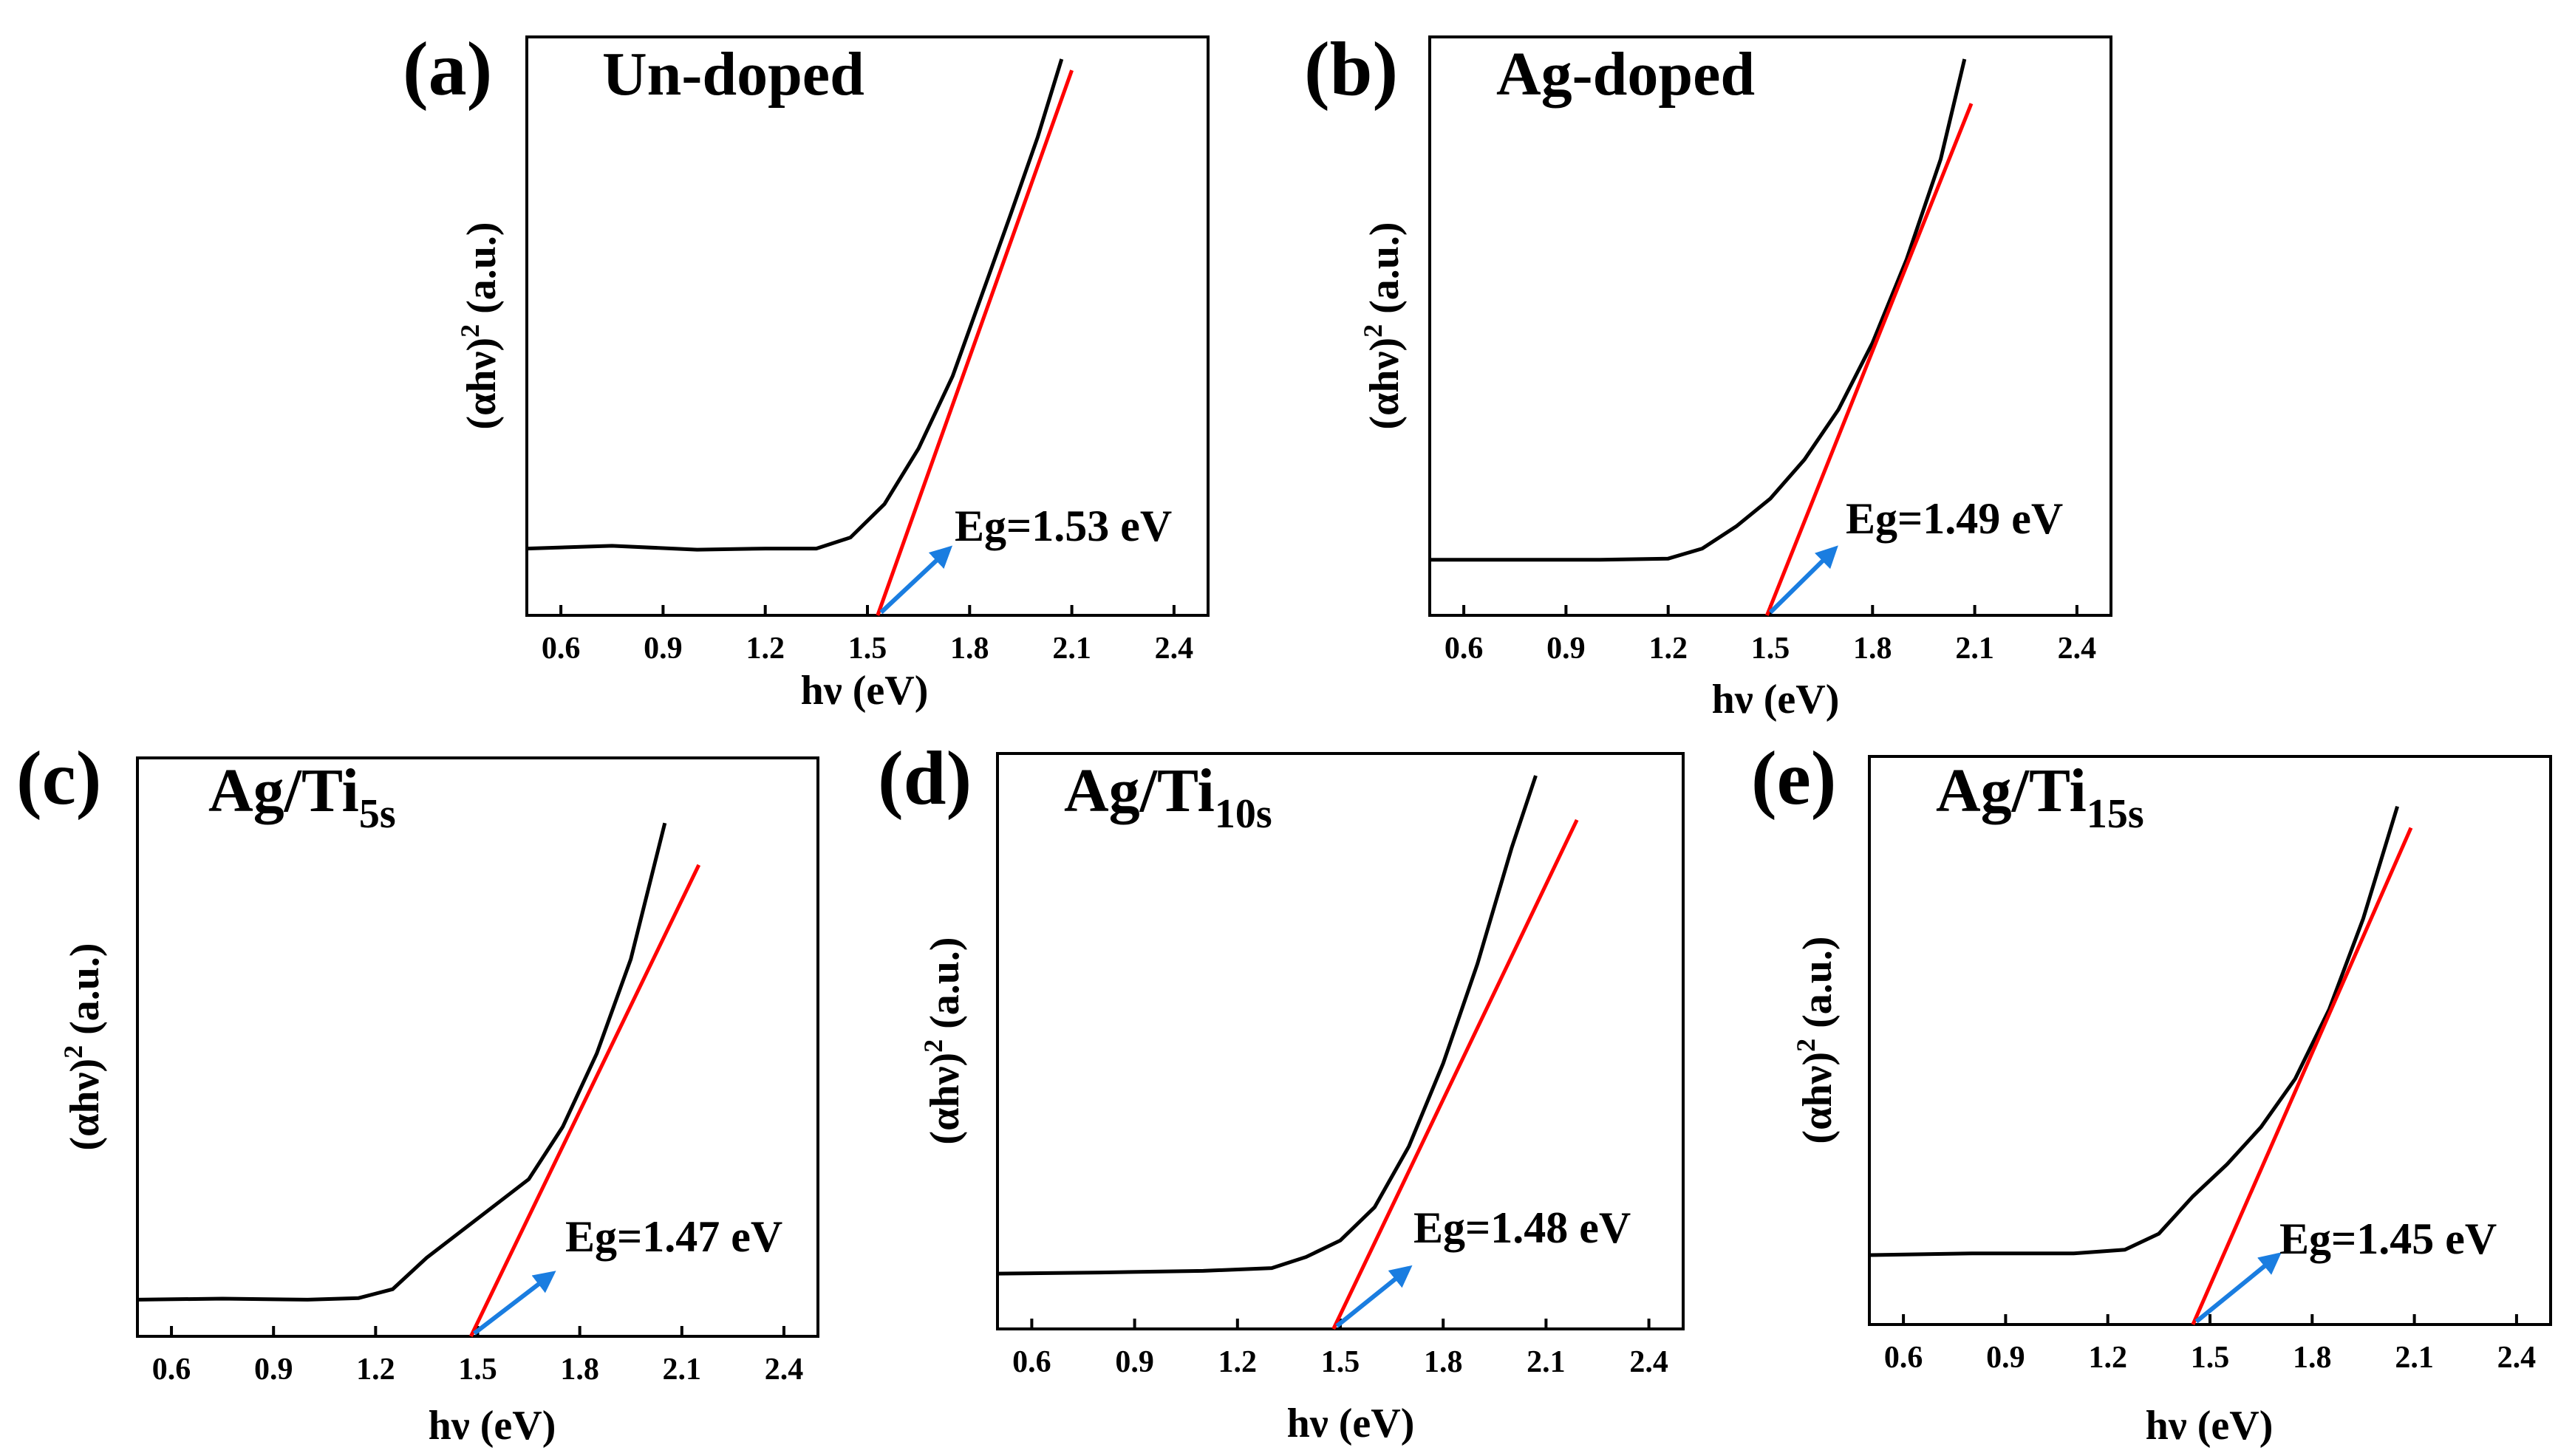 This screenshot has height=1456, width=2558. Describe the element at coordinates (2134, 1031) in the screenshot. I see `panel-e-absorption-curve` at that location.